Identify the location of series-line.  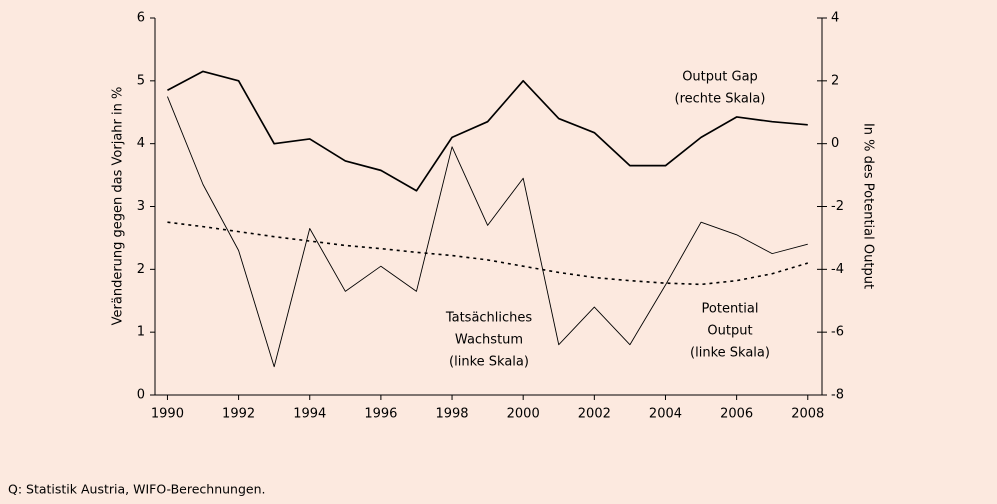
(488, 253).